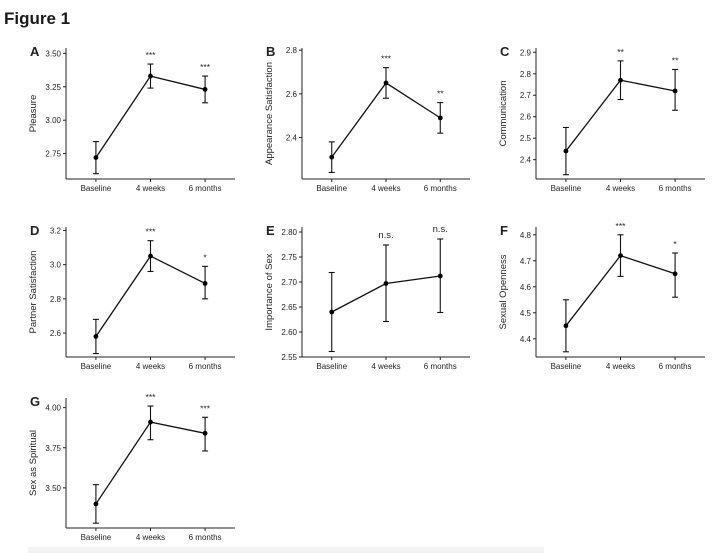 The width and height of the screenshot is (727, 553). Describe the element at coordinates (53, 87) in the screenshot. I see `y-tick-label: 3.25` at that location.